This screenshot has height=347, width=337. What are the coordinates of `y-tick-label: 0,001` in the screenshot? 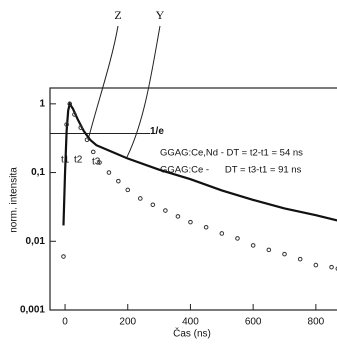 It's located at (32, 310).